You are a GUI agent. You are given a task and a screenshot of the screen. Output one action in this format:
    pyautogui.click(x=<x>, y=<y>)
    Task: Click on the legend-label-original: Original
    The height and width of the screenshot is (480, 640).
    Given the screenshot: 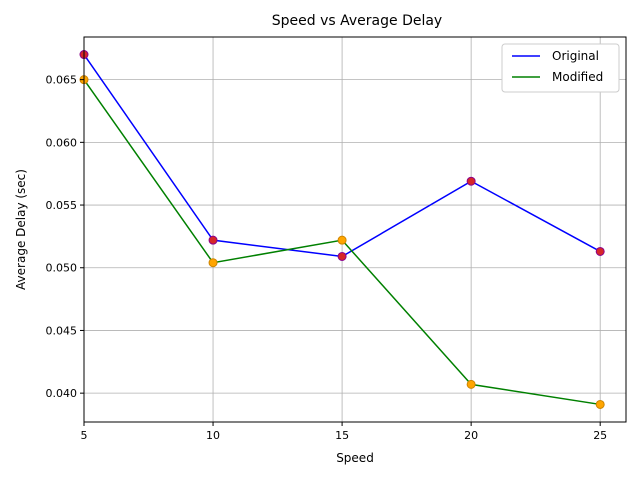 What is the action you would take?
    pyautogui.click(x=575, y=56)
    